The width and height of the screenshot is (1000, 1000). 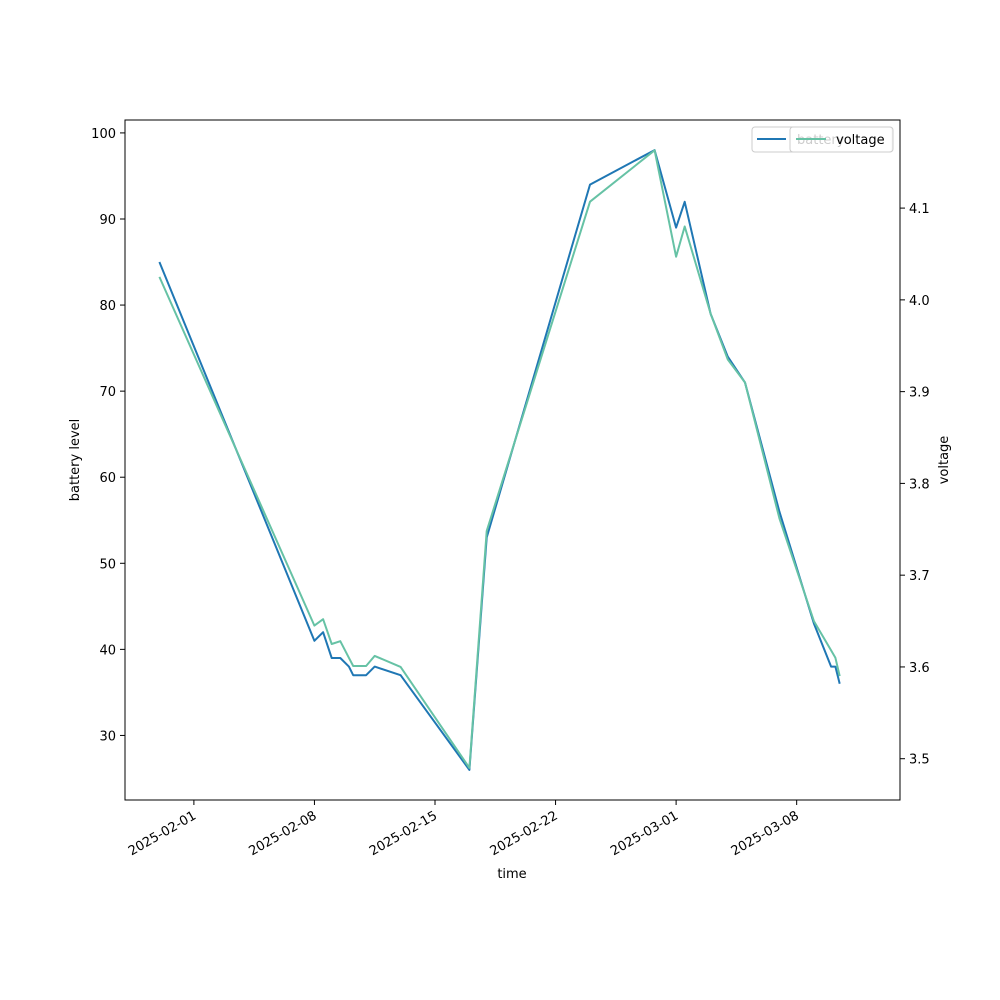 What do you see at coordinates (107, 736) in the screenshot?
I see `left-y-tick-label: 30` at bounding box center [107, 736].